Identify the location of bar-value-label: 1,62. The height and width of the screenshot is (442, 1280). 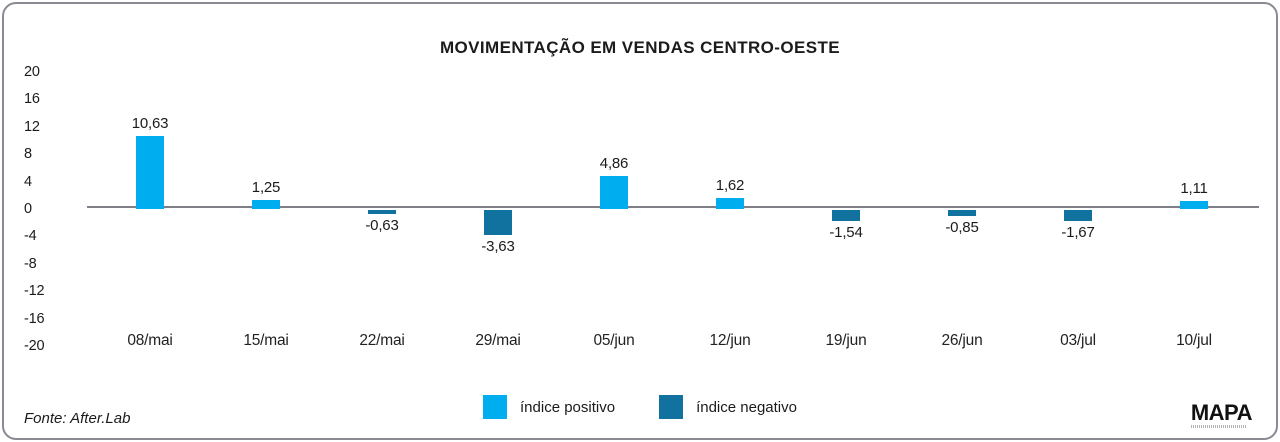
(730, 185).